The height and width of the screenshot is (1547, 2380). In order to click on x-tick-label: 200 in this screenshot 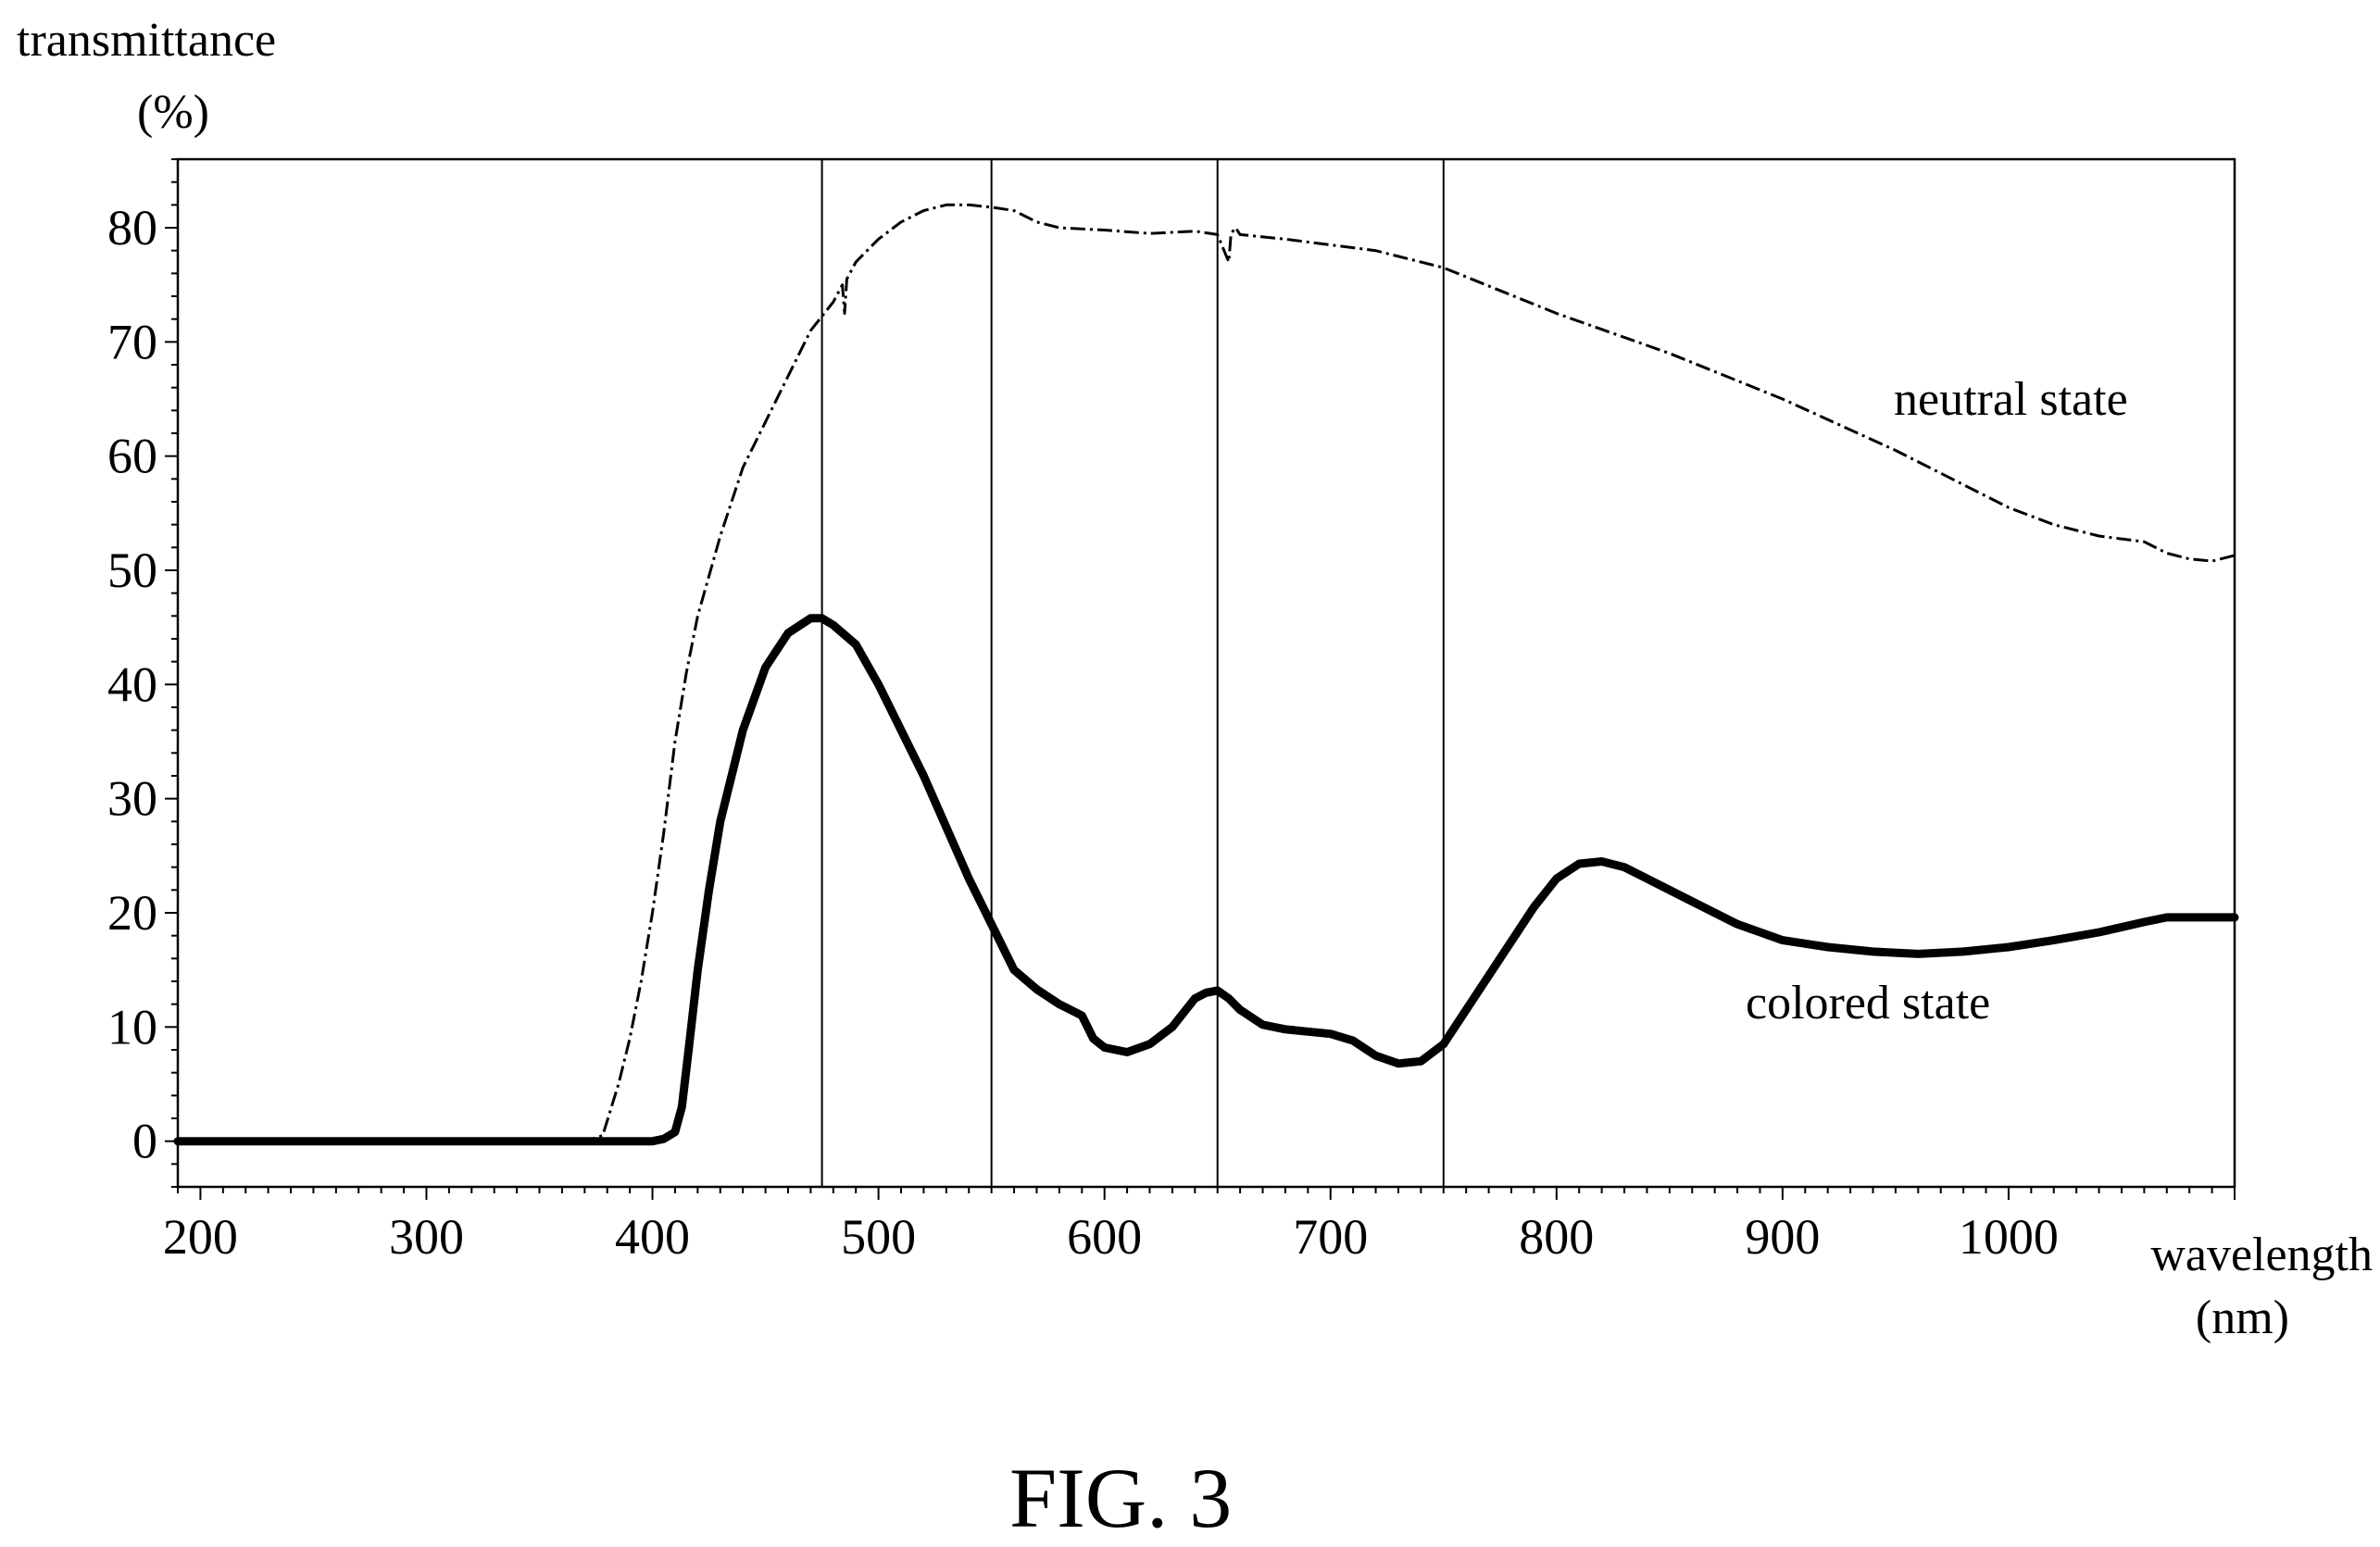, I will do `click(200, 1237)`.